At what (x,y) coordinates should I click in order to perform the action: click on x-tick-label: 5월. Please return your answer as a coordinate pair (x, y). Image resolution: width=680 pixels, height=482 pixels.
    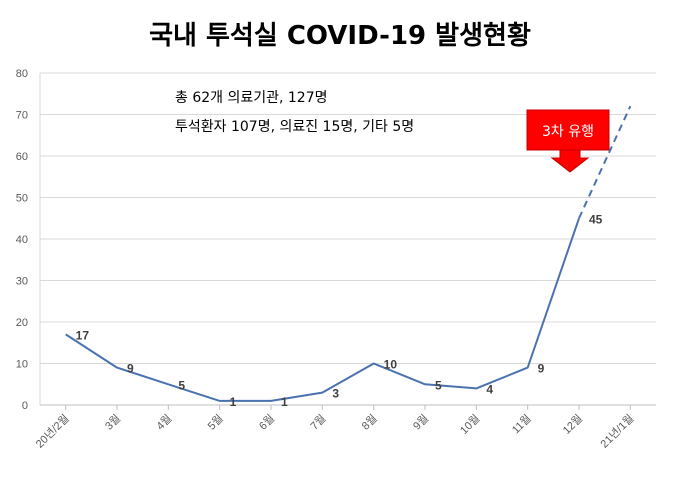
    Looking at the image, I should click on (215, 422).